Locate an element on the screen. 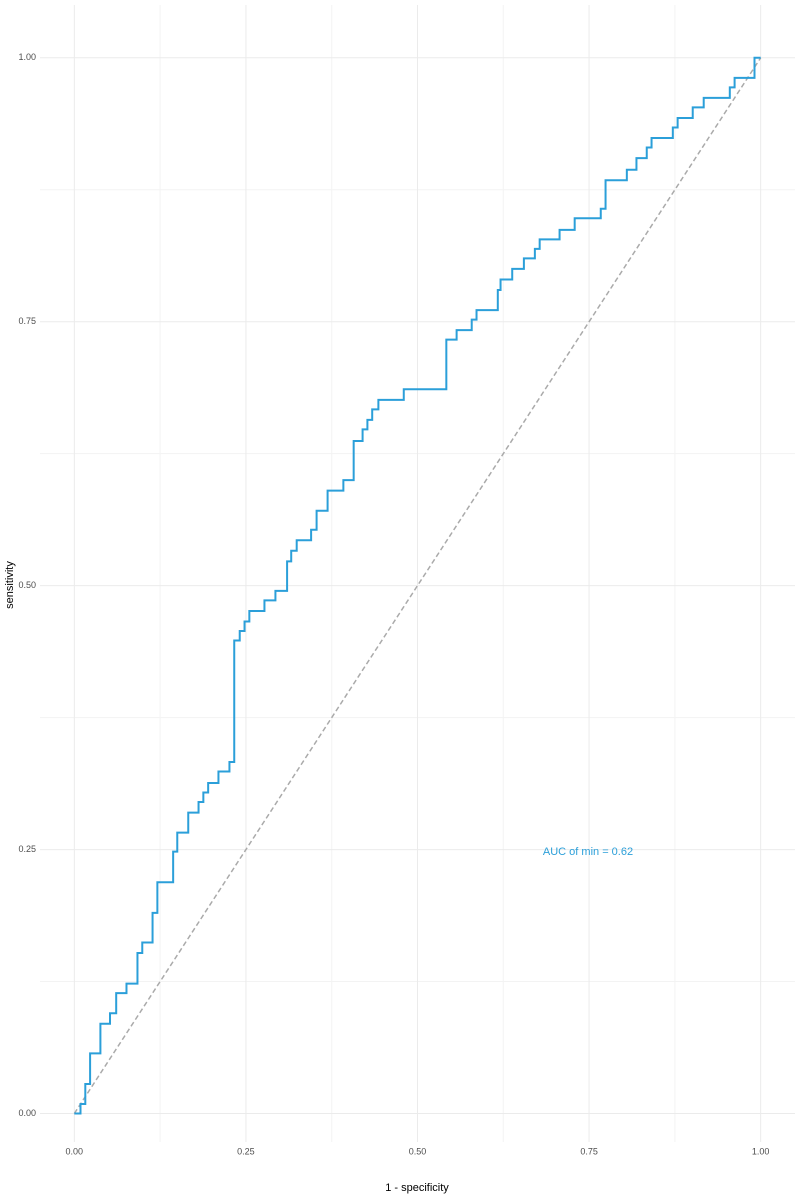 The height and width of the screenshot is (1200, 800). y-tick-label: 0.75 is located at coordinates (27, 321).